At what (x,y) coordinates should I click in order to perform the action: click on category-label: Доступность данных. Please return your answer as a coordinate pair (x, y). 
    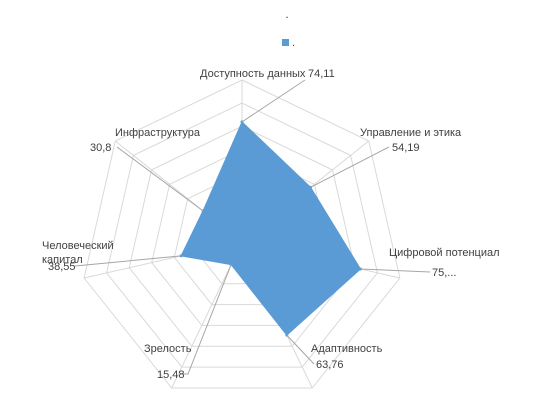
    Looking at the image, I should click on (253, 74).